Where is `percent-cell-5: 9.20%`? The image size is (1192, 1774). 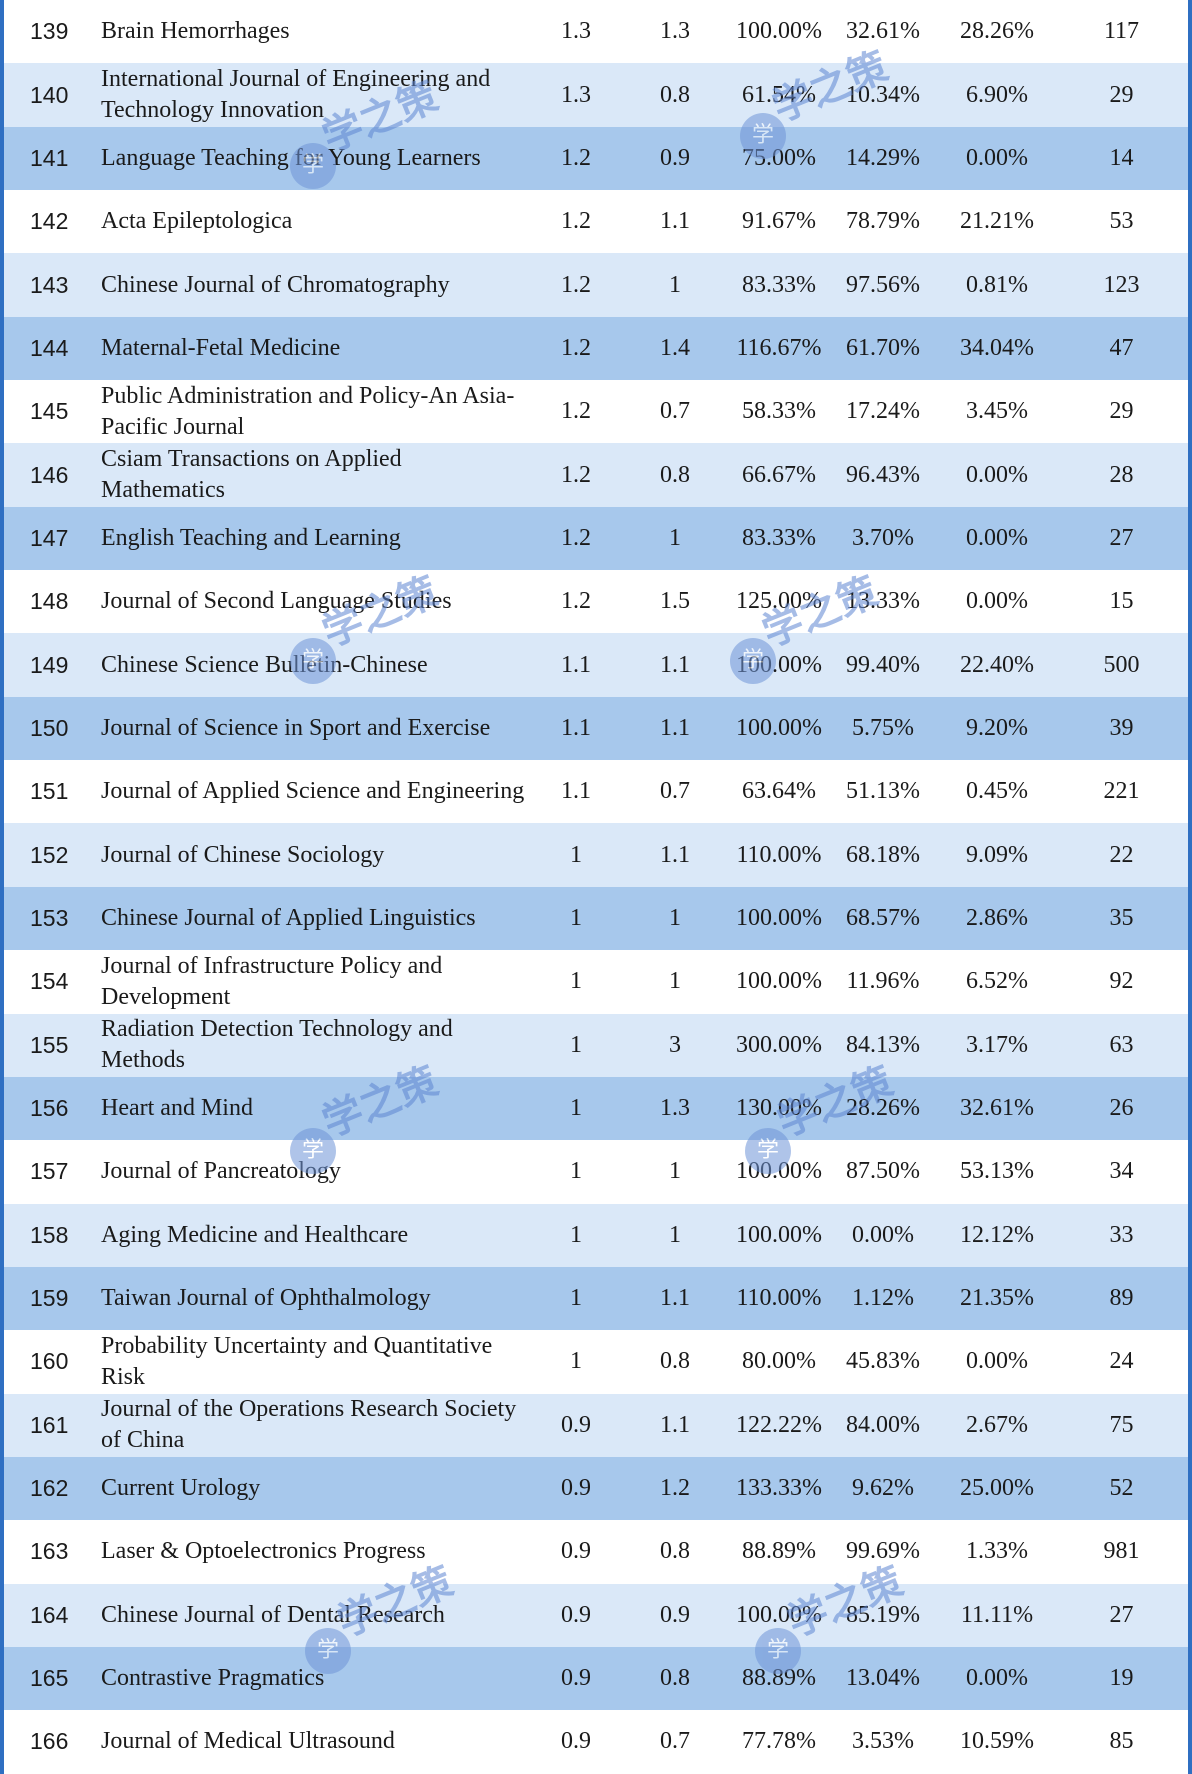 percent-cell-5: 9.20% is located at coordinates (997, 728).